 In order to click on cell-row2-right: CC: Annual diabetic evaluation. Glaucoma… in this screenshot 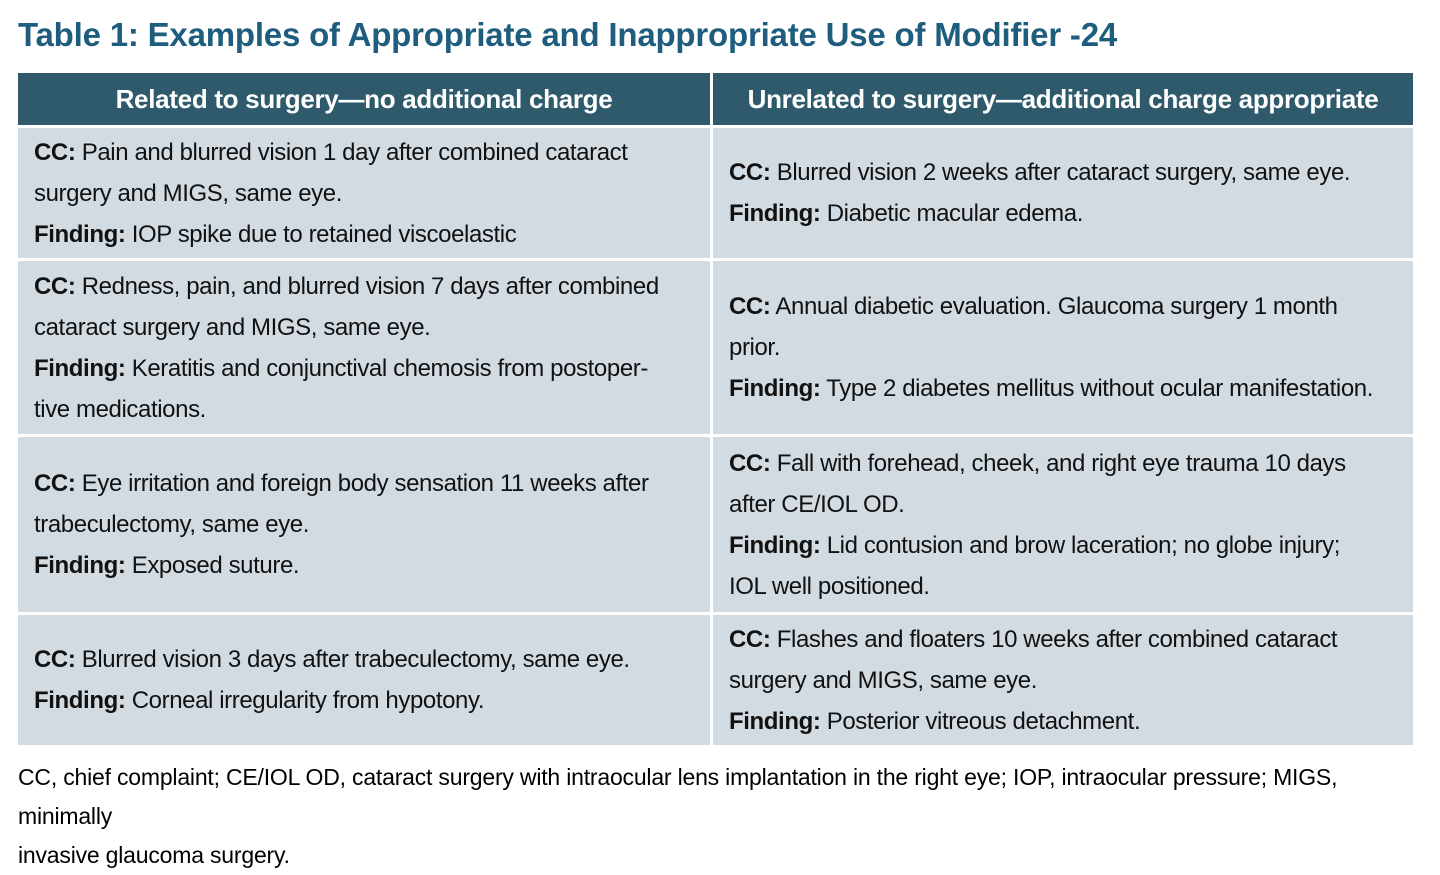, I will do `click(1063, 347)`.